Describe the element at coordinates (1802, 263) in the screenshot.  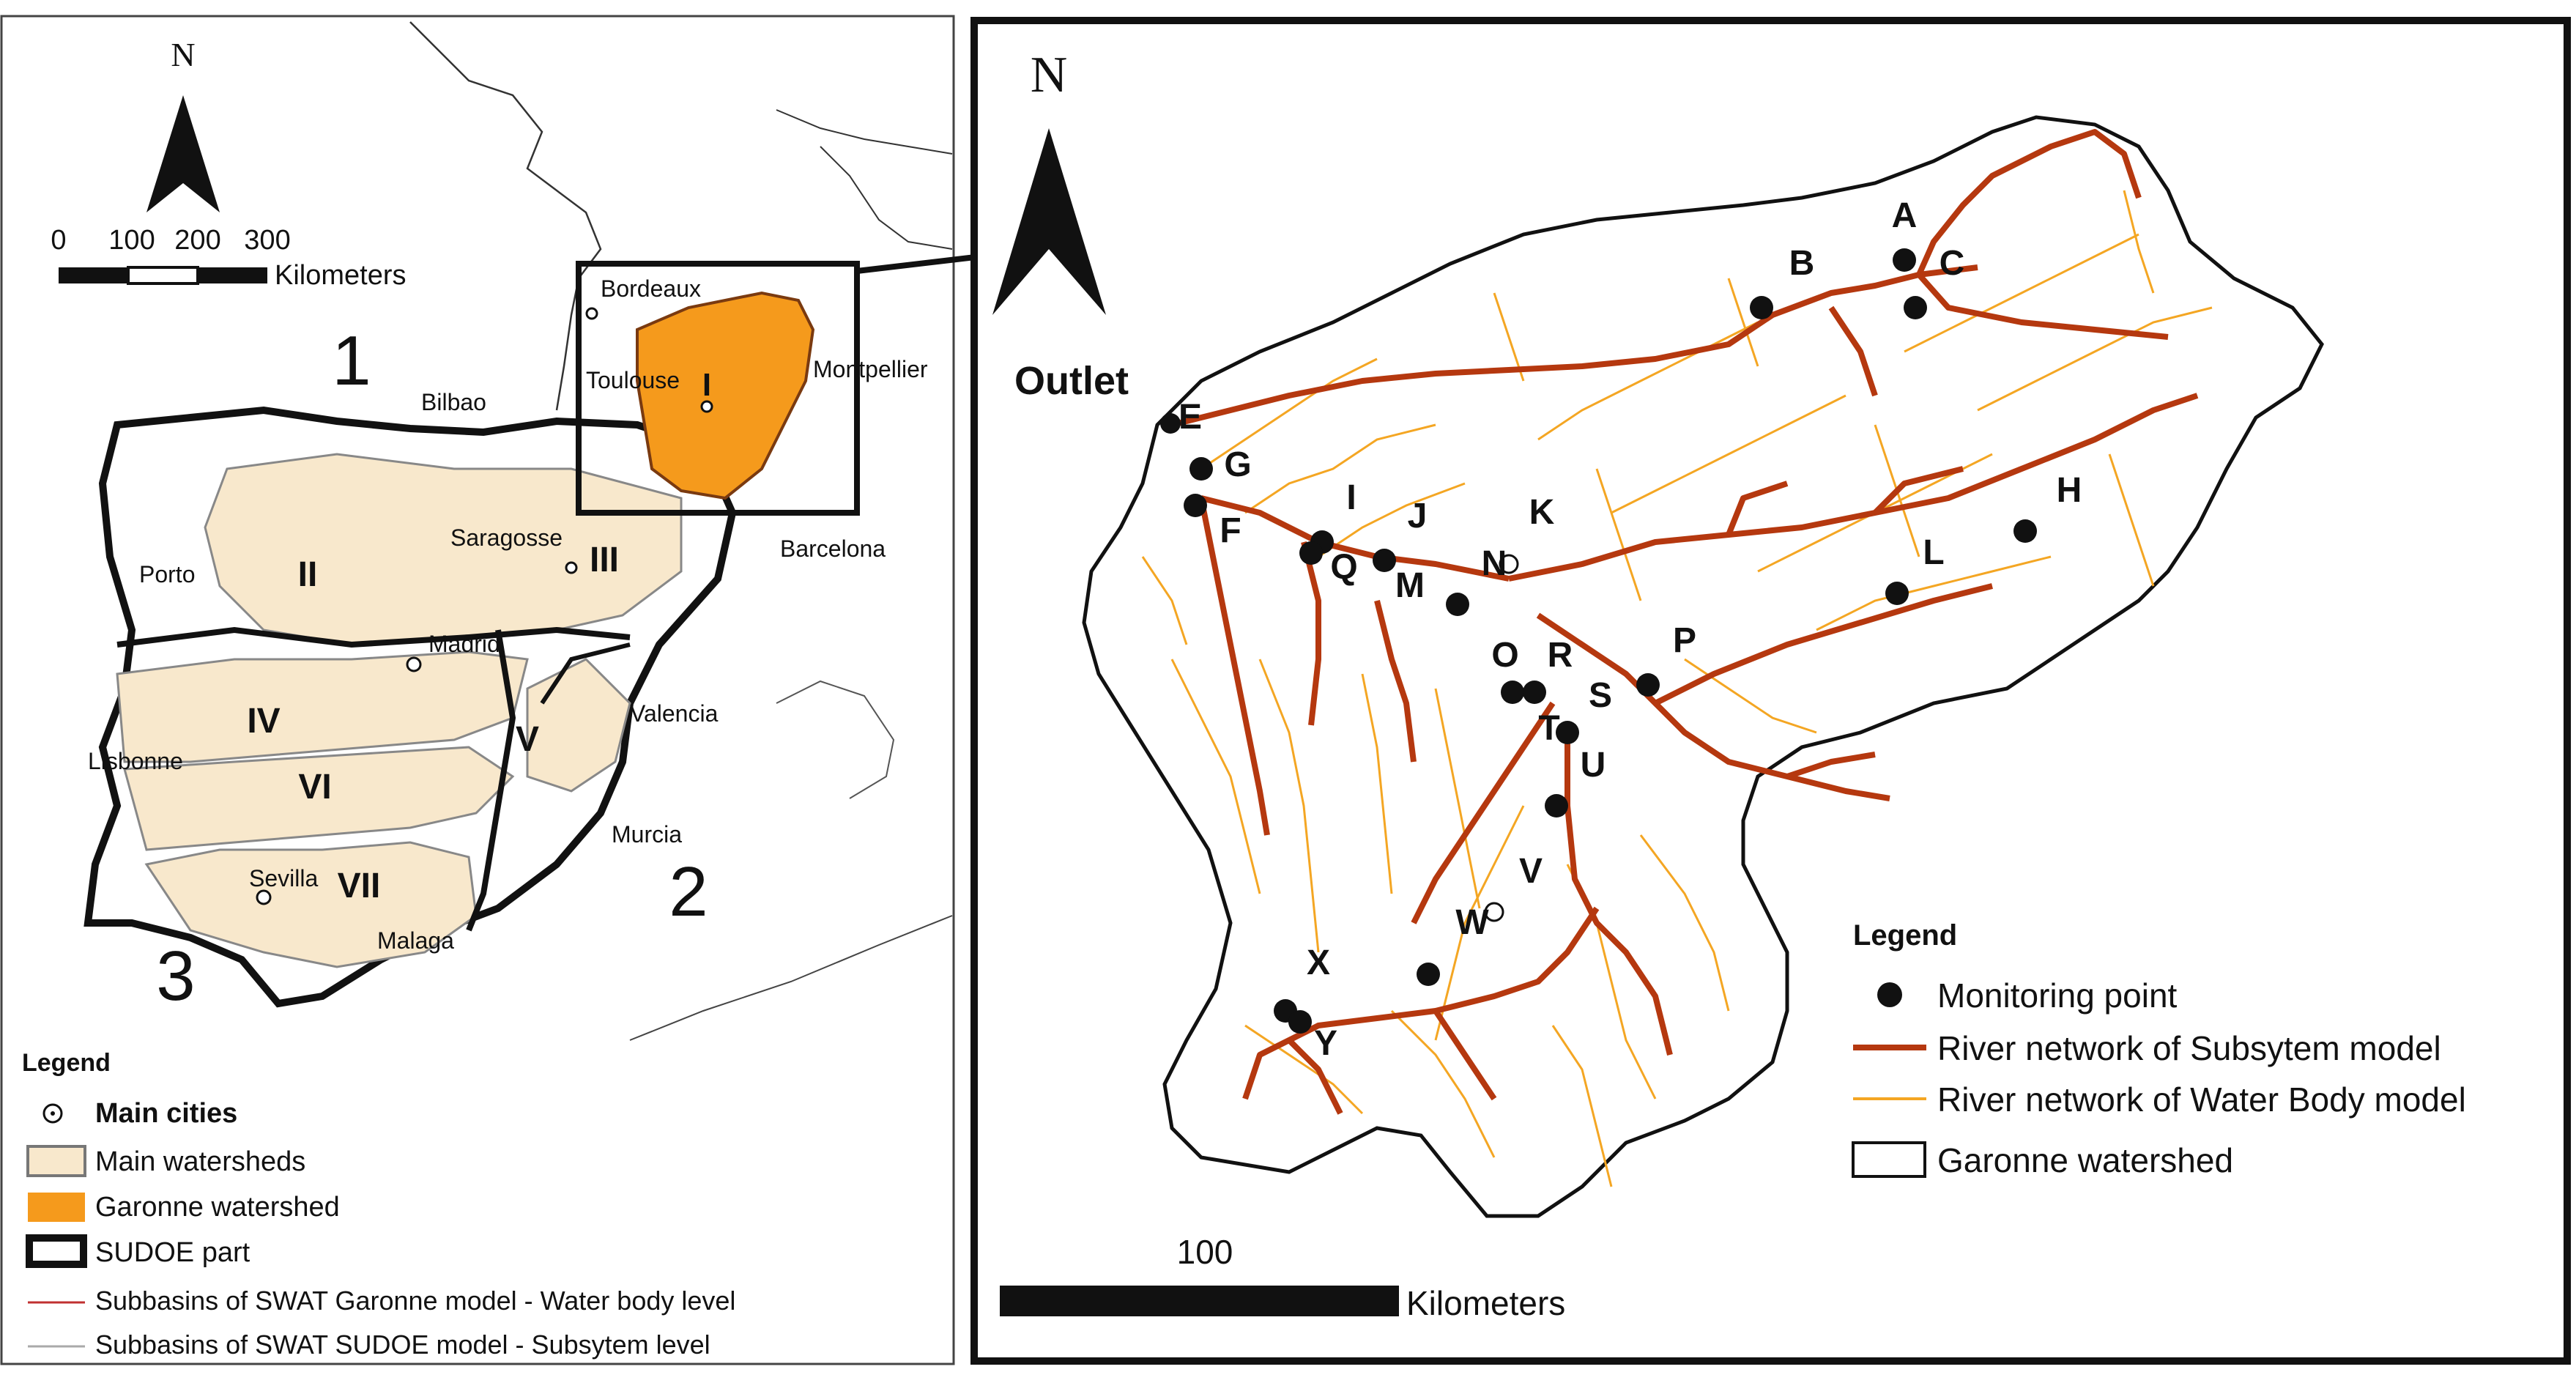
I see `label-b: B` at that location.